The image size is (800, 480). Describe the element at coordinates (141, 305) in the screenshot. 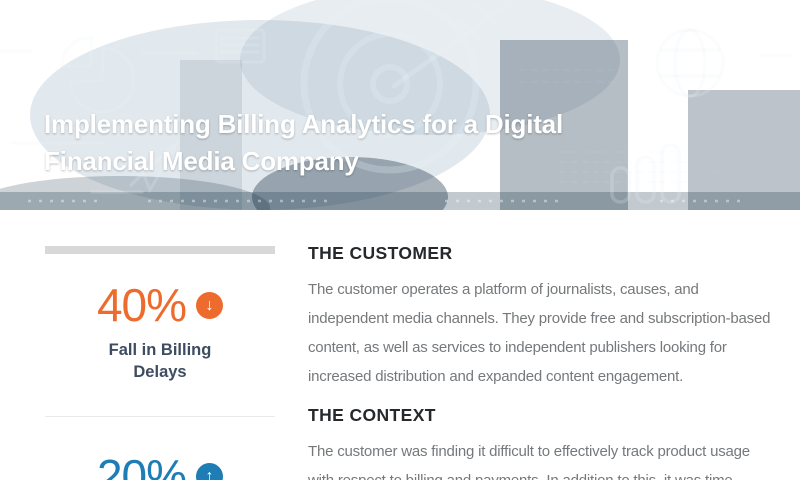

I see `stat-value: 40%` at that location.